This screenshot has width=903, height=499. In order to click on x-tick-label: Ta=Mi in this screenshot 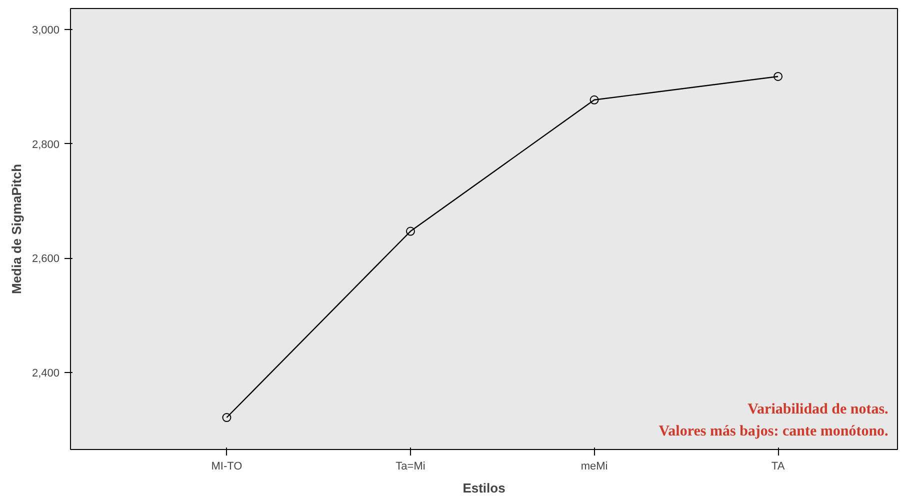, I will do `click(411, 466)`.